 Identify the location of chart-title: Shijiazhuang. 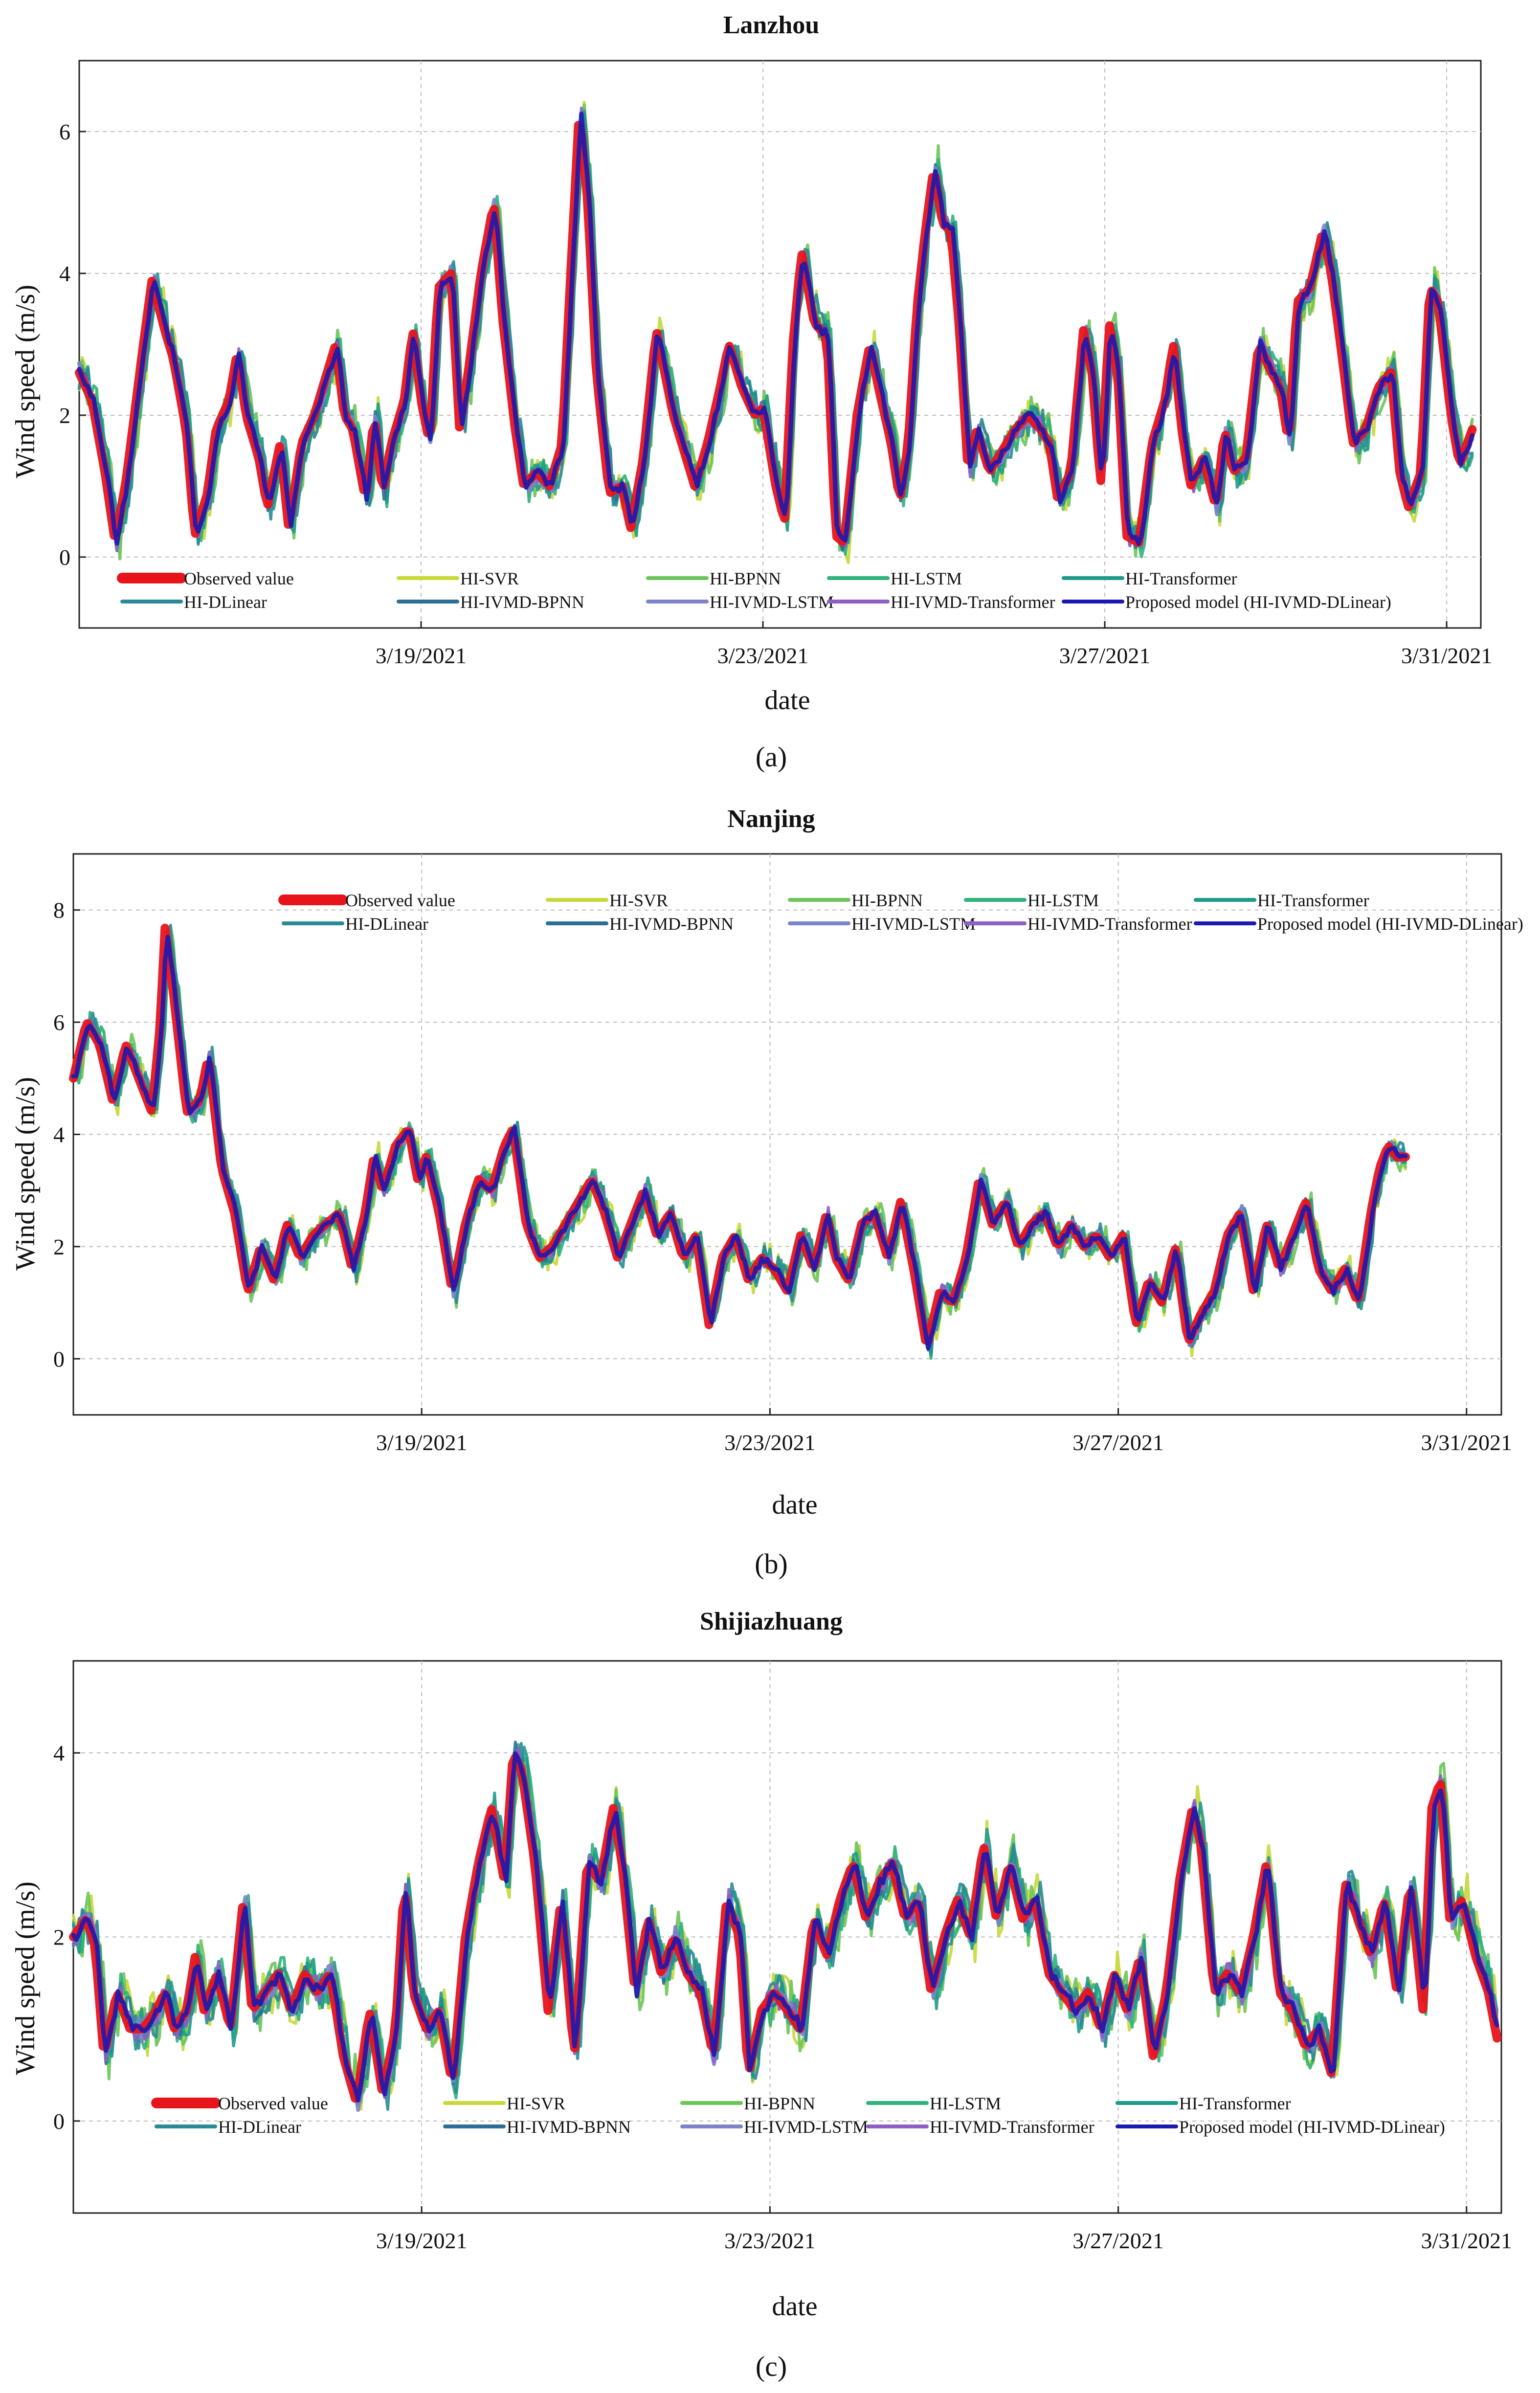
(771, 1621).